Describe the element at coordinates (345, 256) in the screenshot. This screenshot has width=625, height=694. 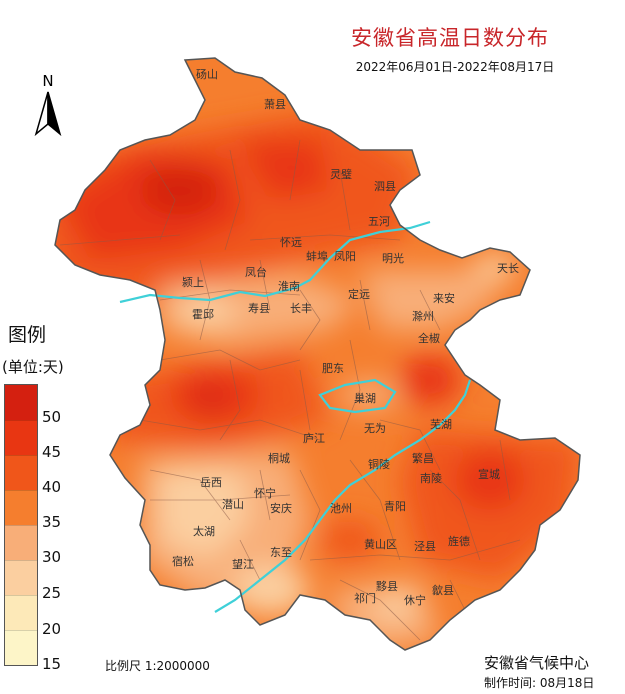
I see `place-fengyang: 凤阳` at that location.